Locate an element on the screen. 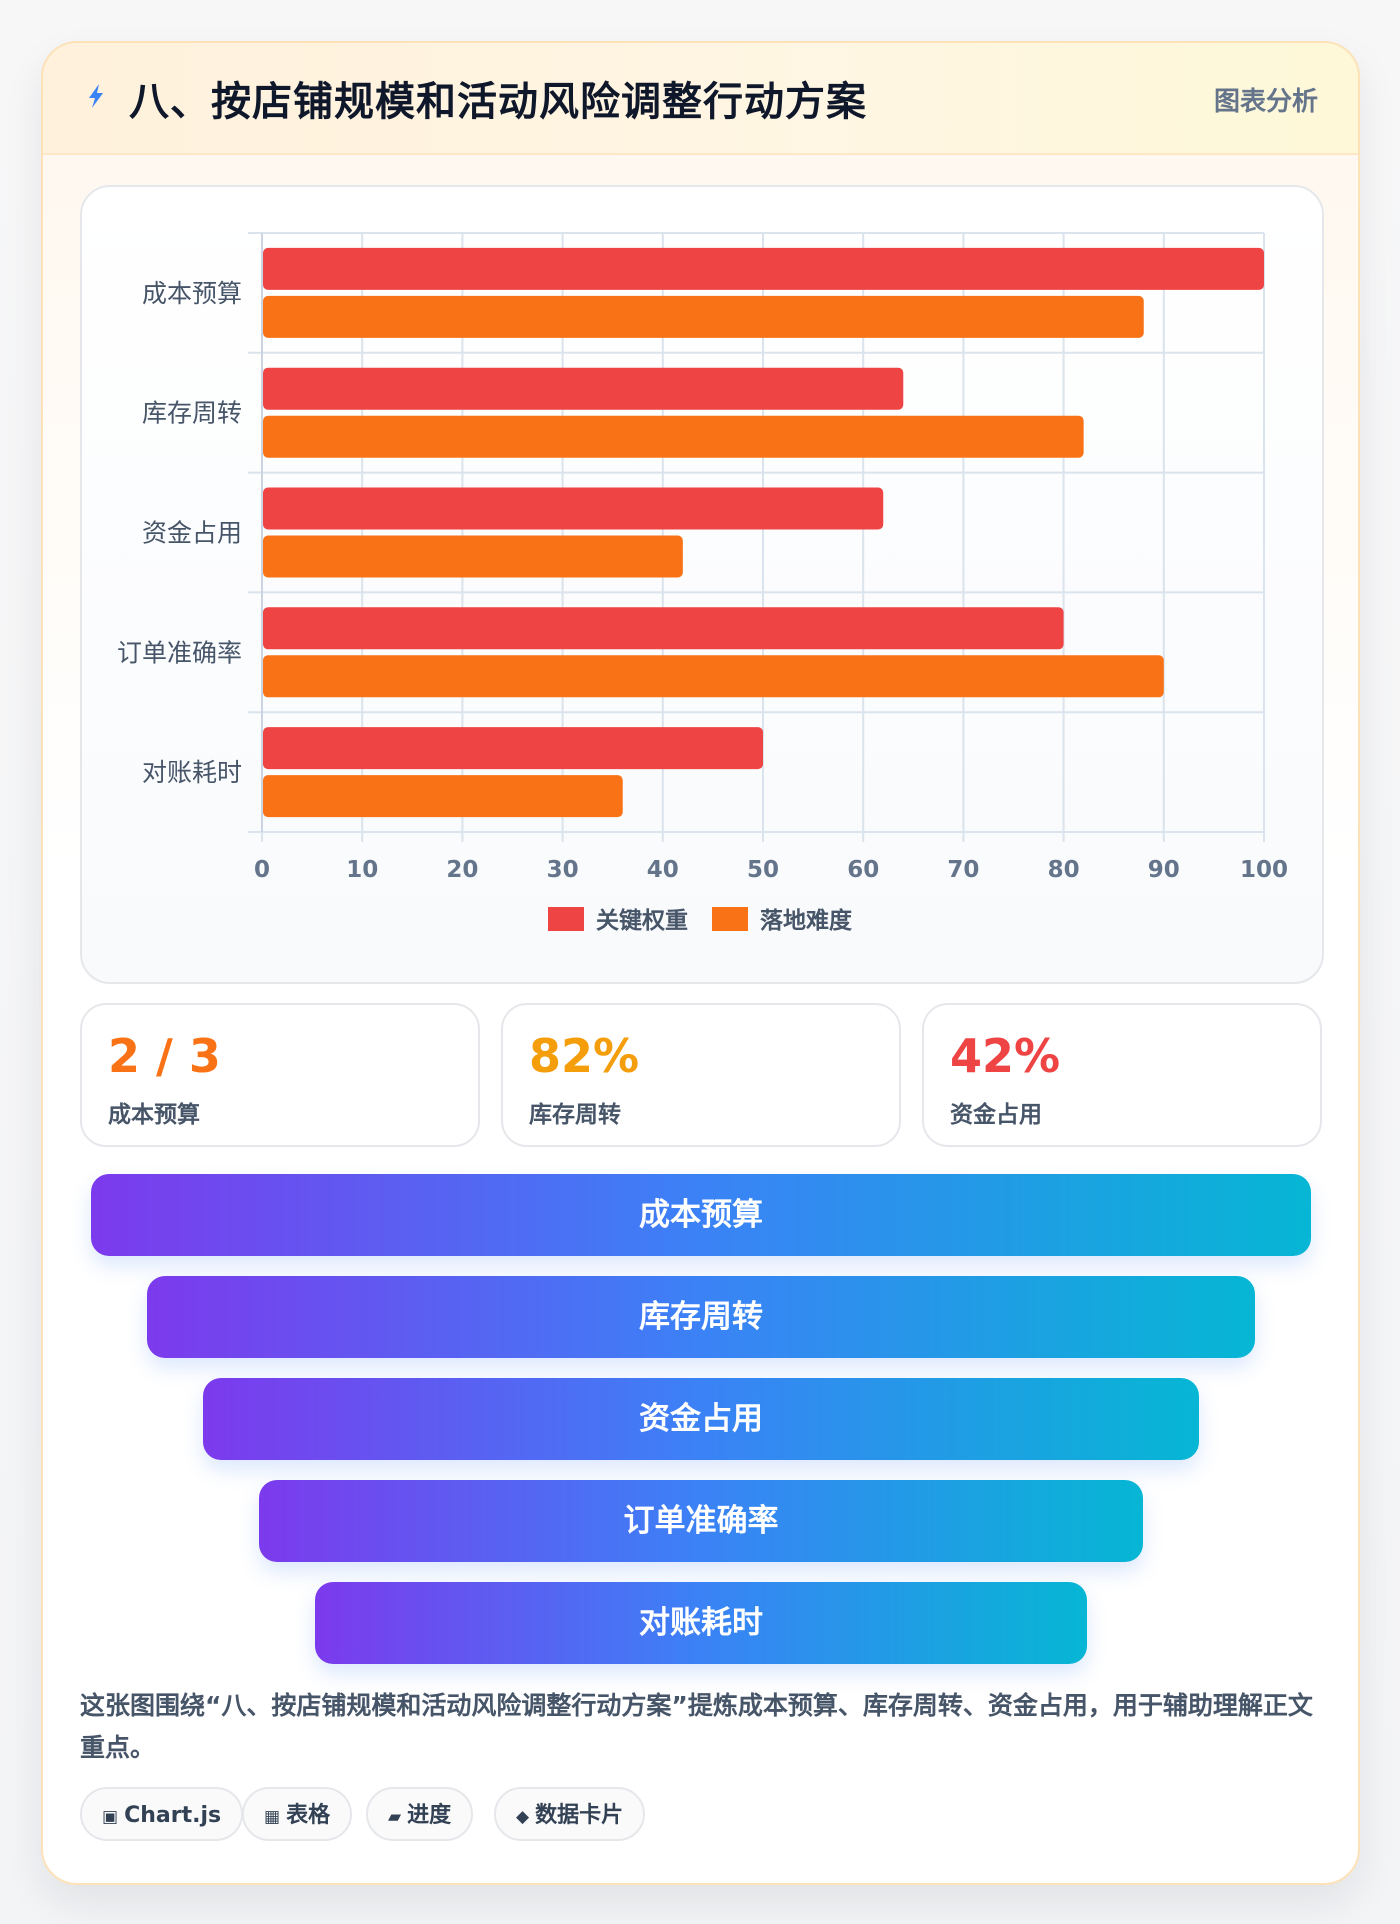  card-header: 八、按店铺规模和活动风险调整行动方案 图表分析 is located at coordinates (700, 99).